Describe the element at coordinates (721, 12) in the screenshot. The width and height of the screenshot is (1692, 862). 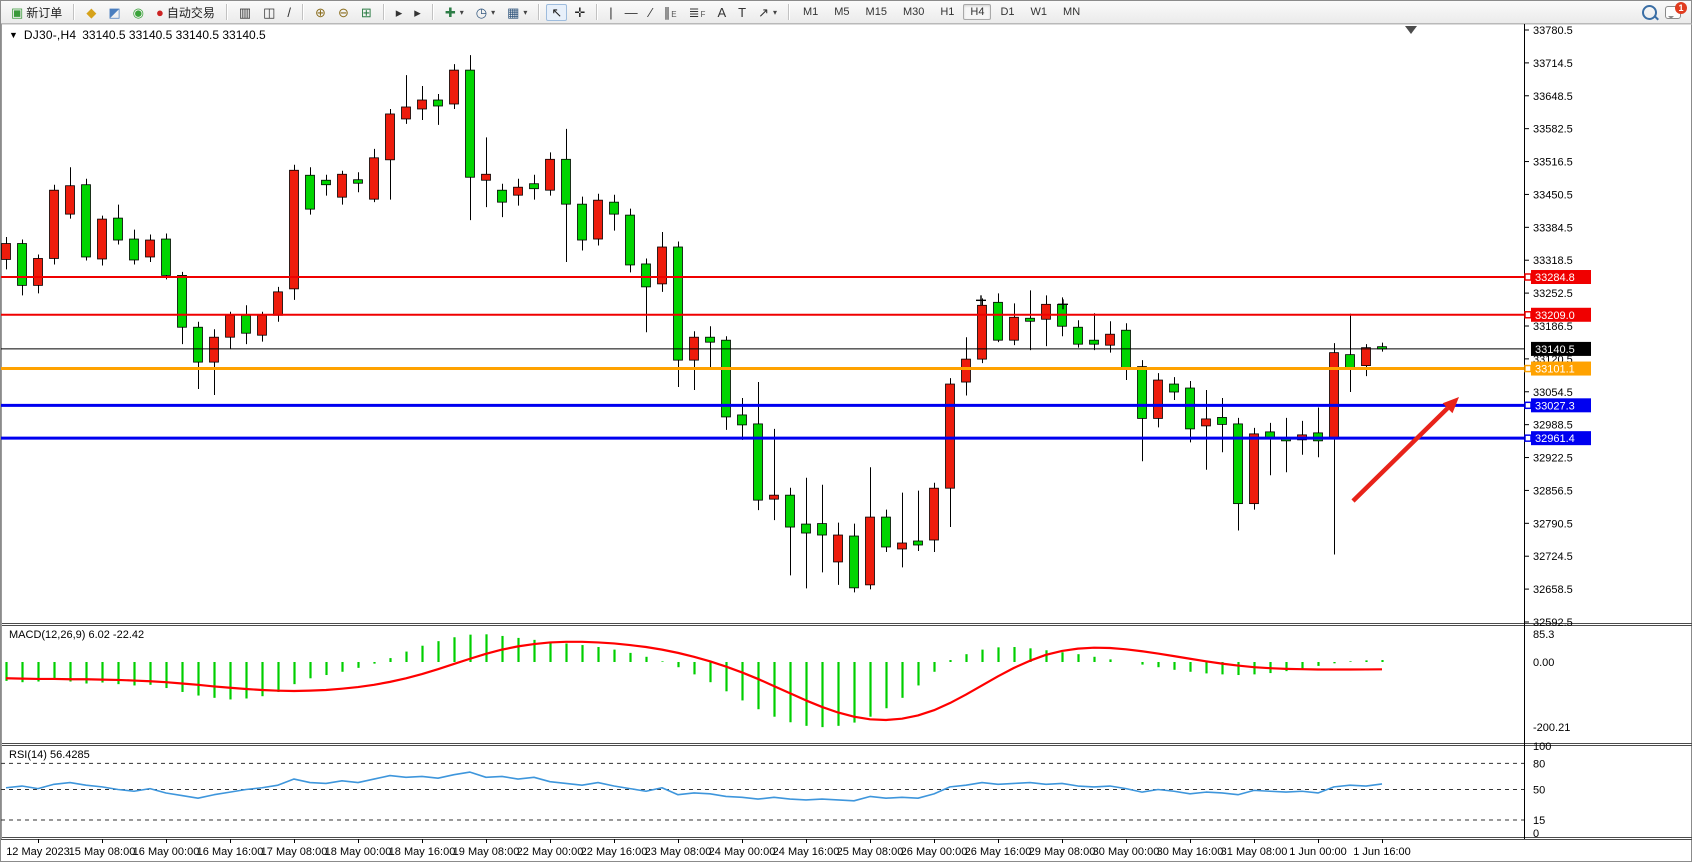
I see `text-button: A` at that location.